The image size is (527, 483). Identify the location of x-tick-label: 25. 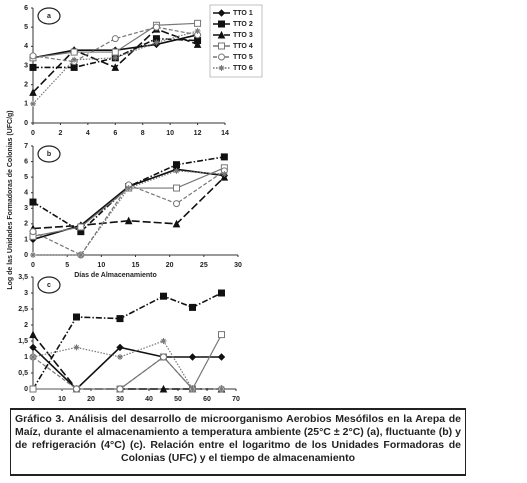
(204, 265).